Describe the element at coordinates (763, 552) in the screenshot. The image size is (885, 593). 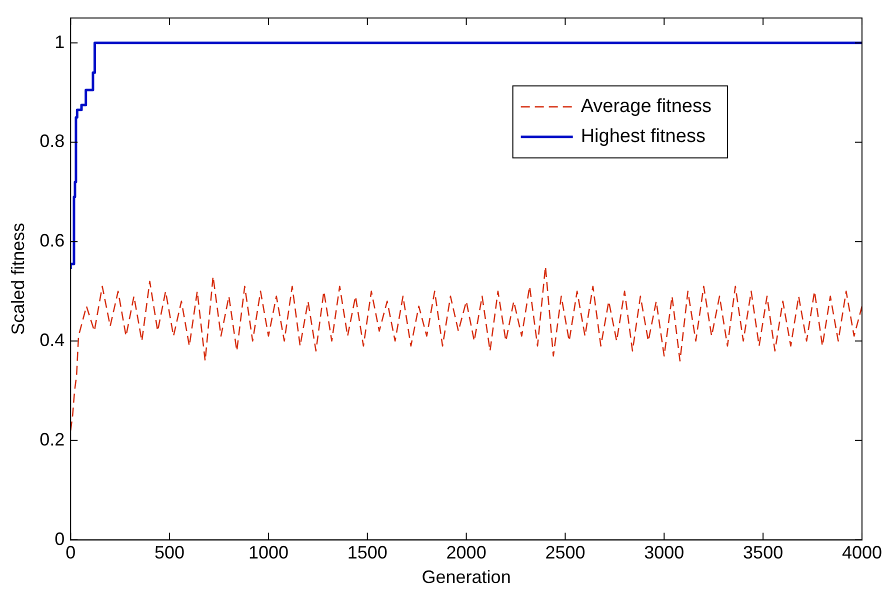
I see `x-tick-label: 3500` at that location.